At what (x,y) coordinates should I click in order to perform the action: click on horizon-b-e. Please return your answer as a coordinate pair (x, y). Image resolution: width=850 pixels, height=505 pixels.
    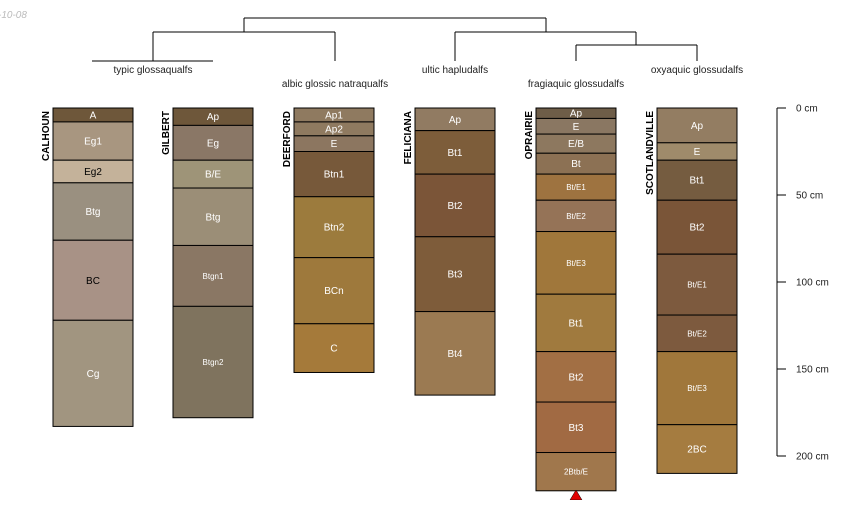
    Looking at the image, I should click on (213, 174).